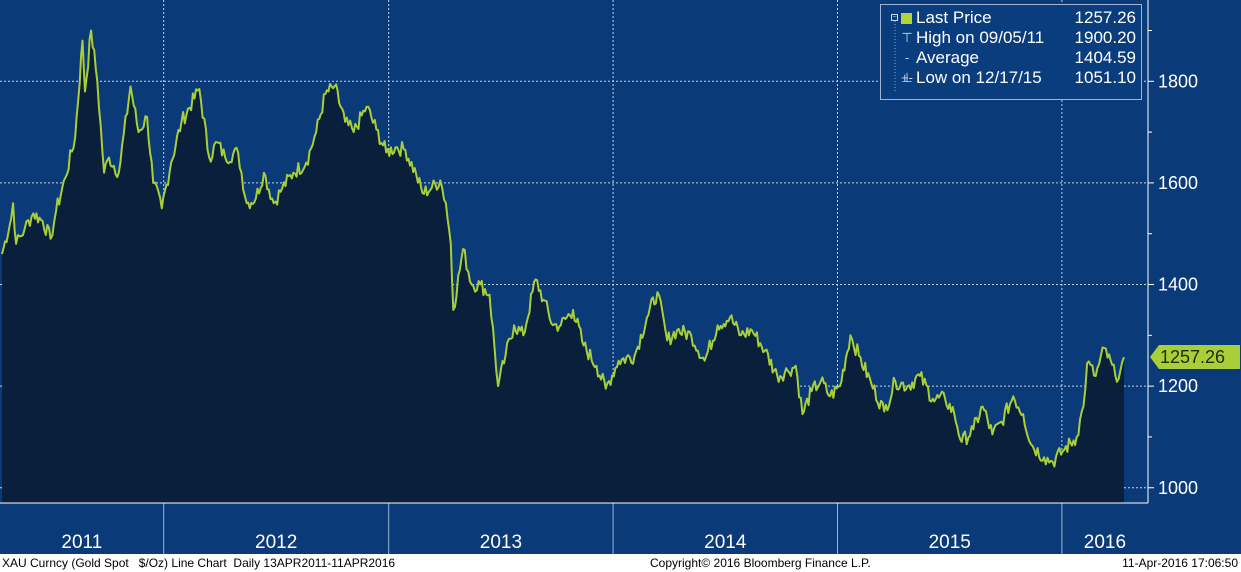 The height and width of the screenshot is (572, 1241). I want to click on x-year-label: 2011, so click(81, 542).